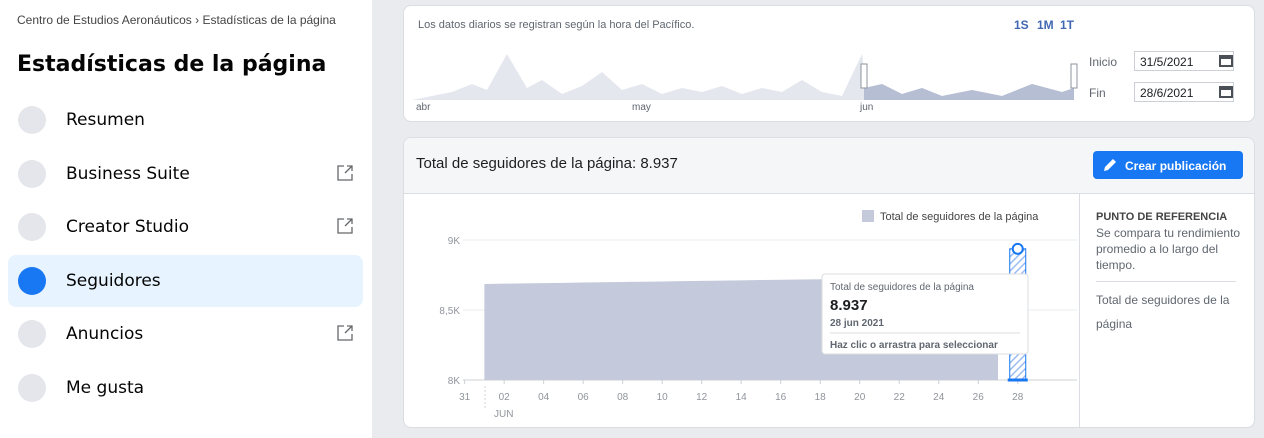 This screenshot has height=438, width=1264. I want to click on sparkline-selection, so click(969, 92).